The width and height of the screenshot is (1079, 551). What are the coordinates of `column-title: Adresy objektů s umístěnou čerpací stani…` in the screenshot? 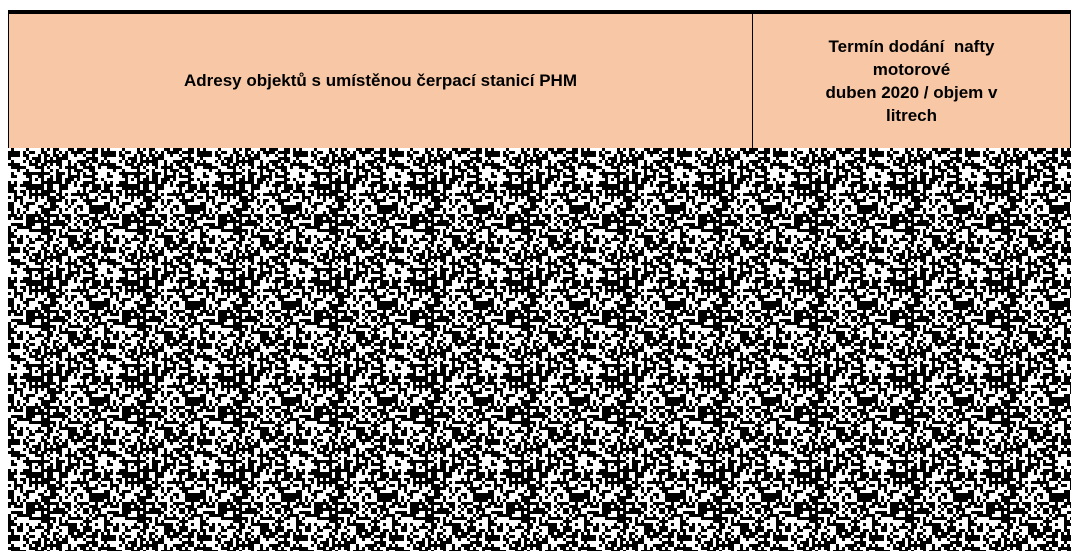 It's located at (380, 80).